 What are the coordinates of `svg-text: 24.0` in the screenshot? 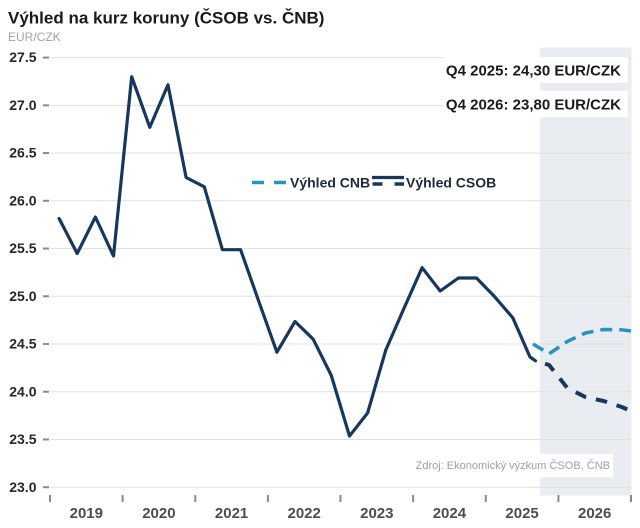 It's located at (22, 391).